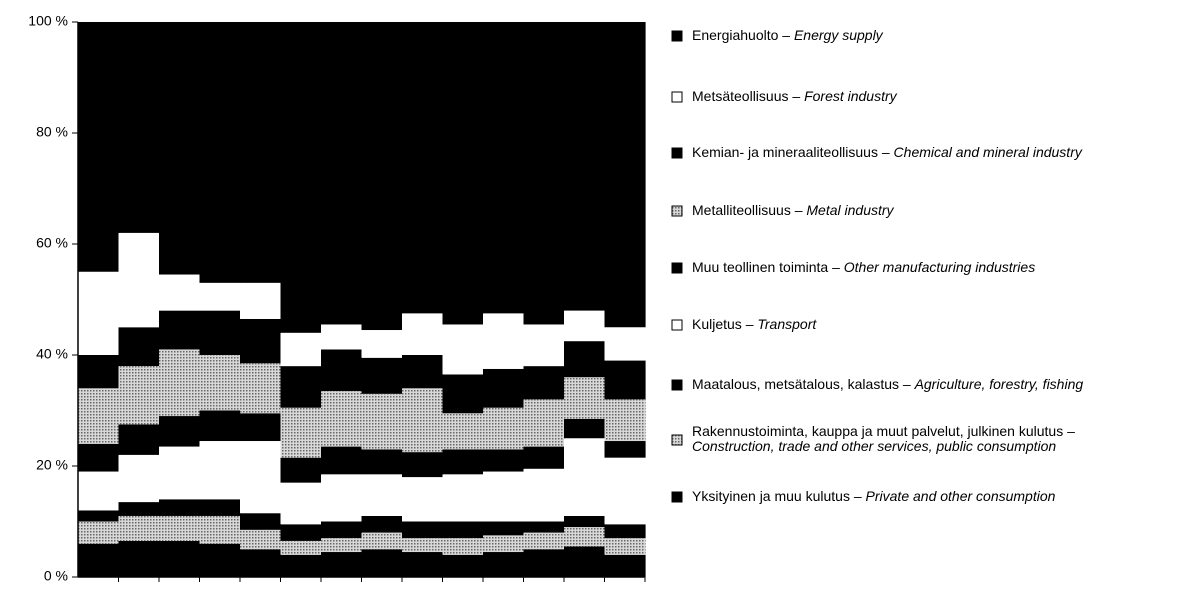  Describe the element at coordinates (52, 354) in the screenshot. I see `y-tick-label: 40 %` at that location.